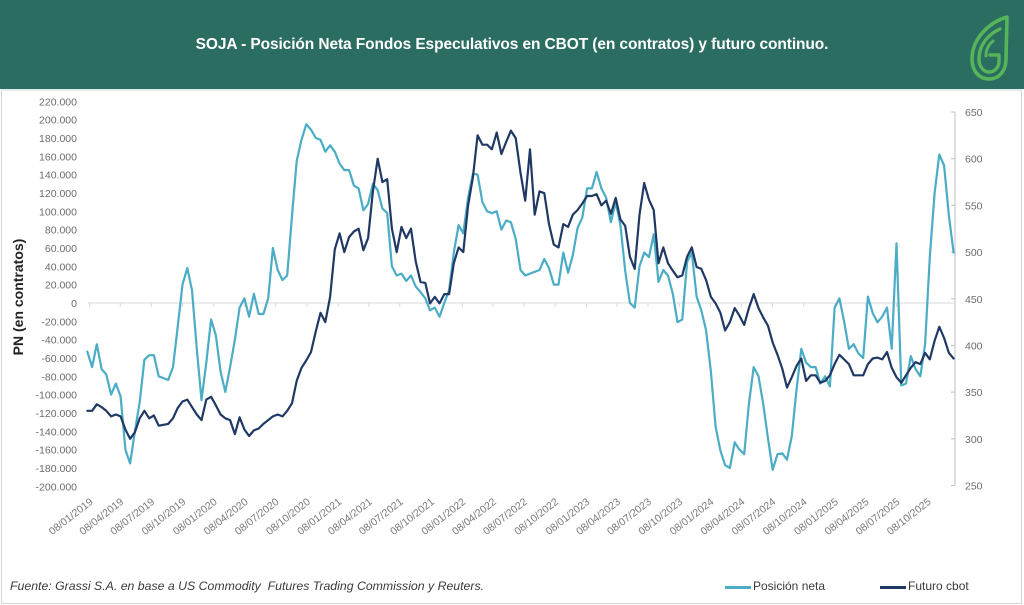  What do you see at coordinates (789, 586) in the screenshot?
I see `legend-label-posicion-neta: Posición neta` at bounding box center [789, 586].